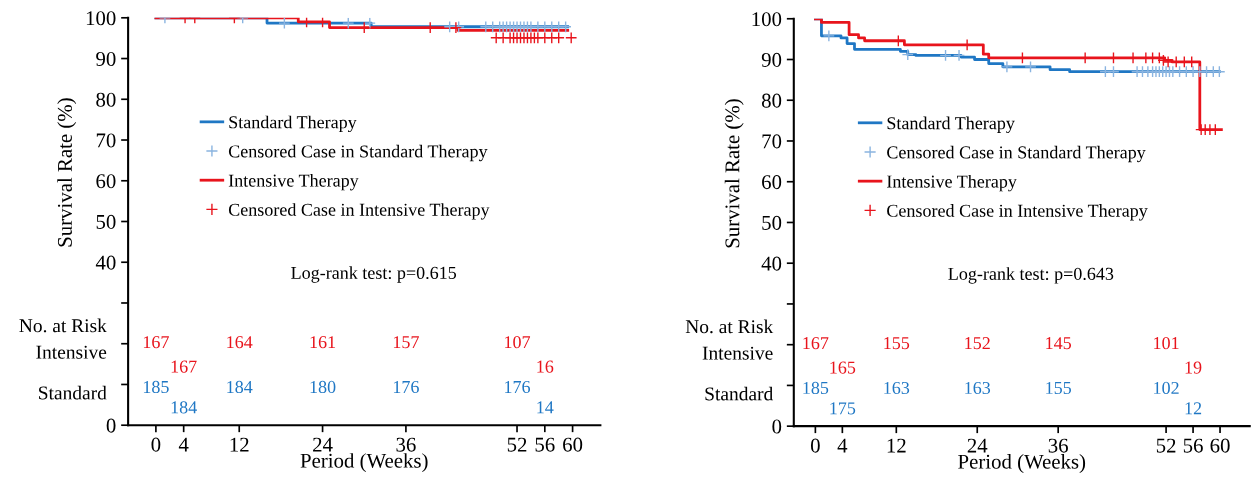  Describe the element at coordinates (374, 274) in the screenshot. I see `annotation: Log-rank test: p=0.615` at that location.